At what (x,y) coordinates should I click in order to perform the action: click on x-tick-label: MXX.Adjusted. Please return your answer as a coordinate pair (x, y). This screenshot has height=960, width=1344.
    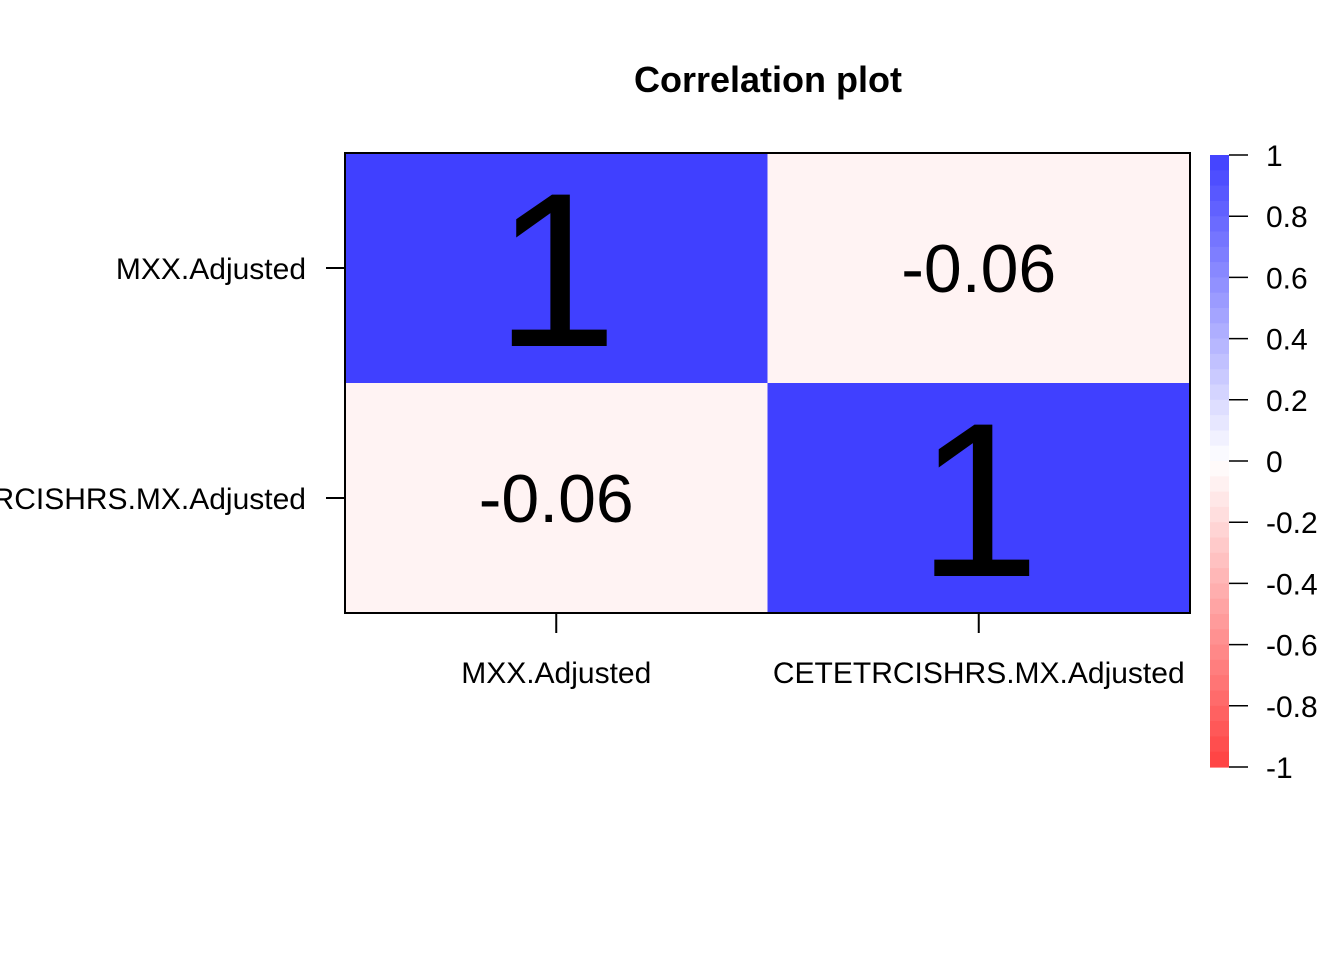
    Looking at the image, I should click on (556, 673).